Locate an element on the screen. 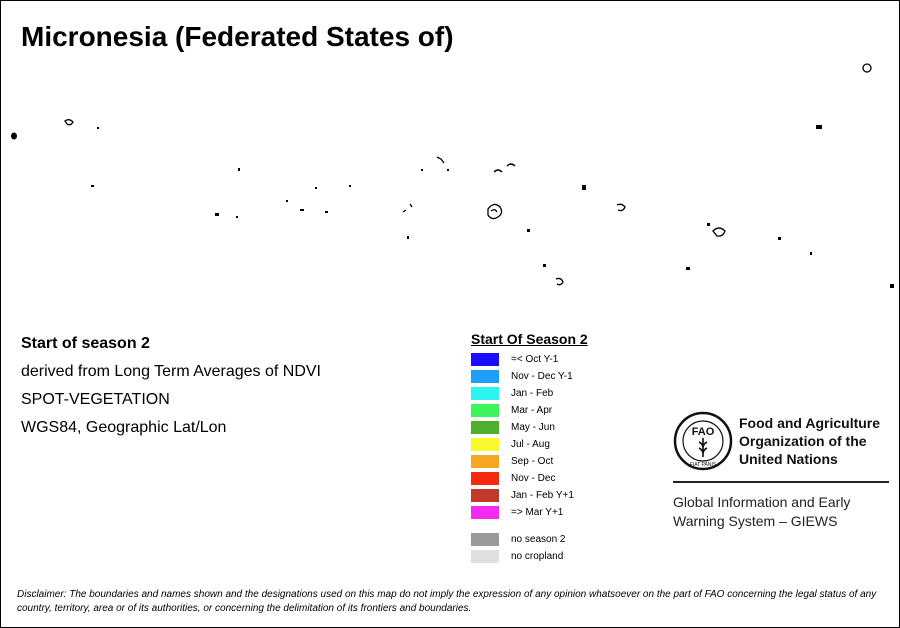  legend-item: =< Oct Y-1 is located at coordinates (529, 359).